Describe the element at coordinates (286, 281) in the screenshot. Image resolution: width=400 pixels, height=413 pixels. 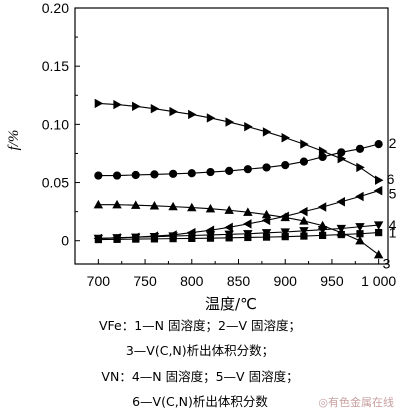
I see `x-tick-label: 900` at that location.